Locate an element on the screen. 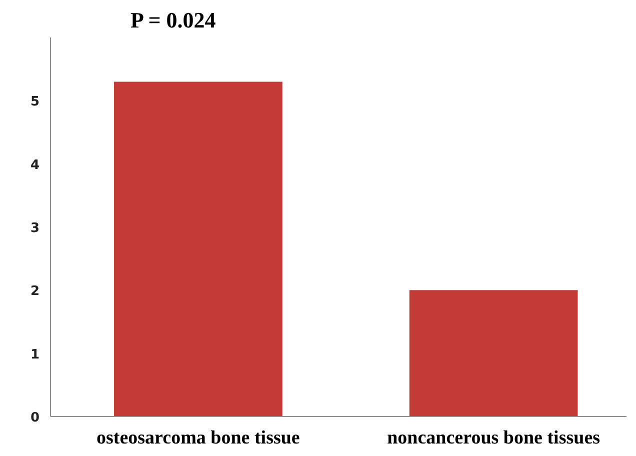 Image resolution: width=636 pixels, height=456 pixels. x-tick-label: noncancerous bone tissues is located at coordinates (493, 438).